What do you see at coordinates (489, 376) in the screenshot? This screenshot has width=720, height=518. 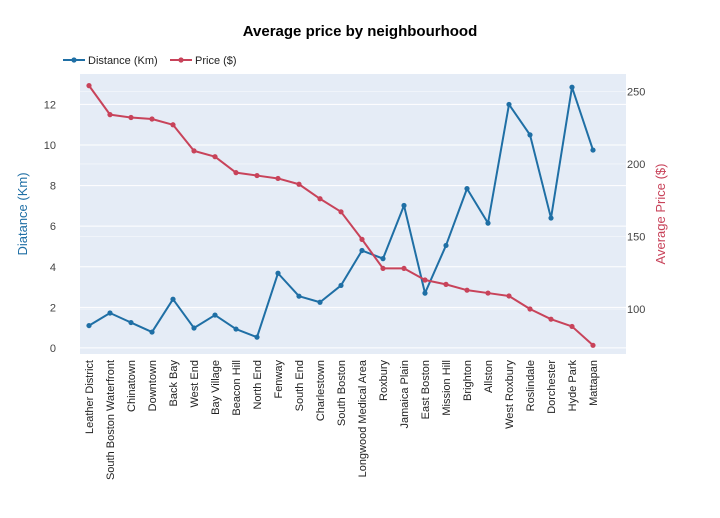 I see `x-tick-label: Allston` at bounding box center [489, 376].